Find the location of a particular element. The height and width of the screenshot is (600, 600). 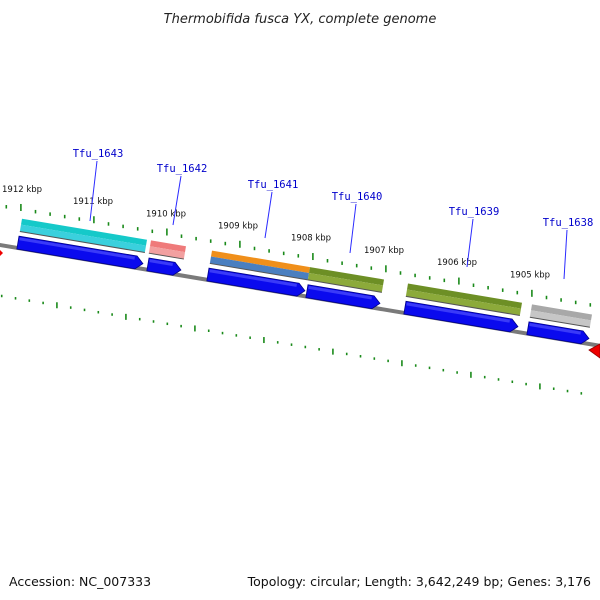

gene-label: Tfu_1640 is located at coordinates (357, 197).